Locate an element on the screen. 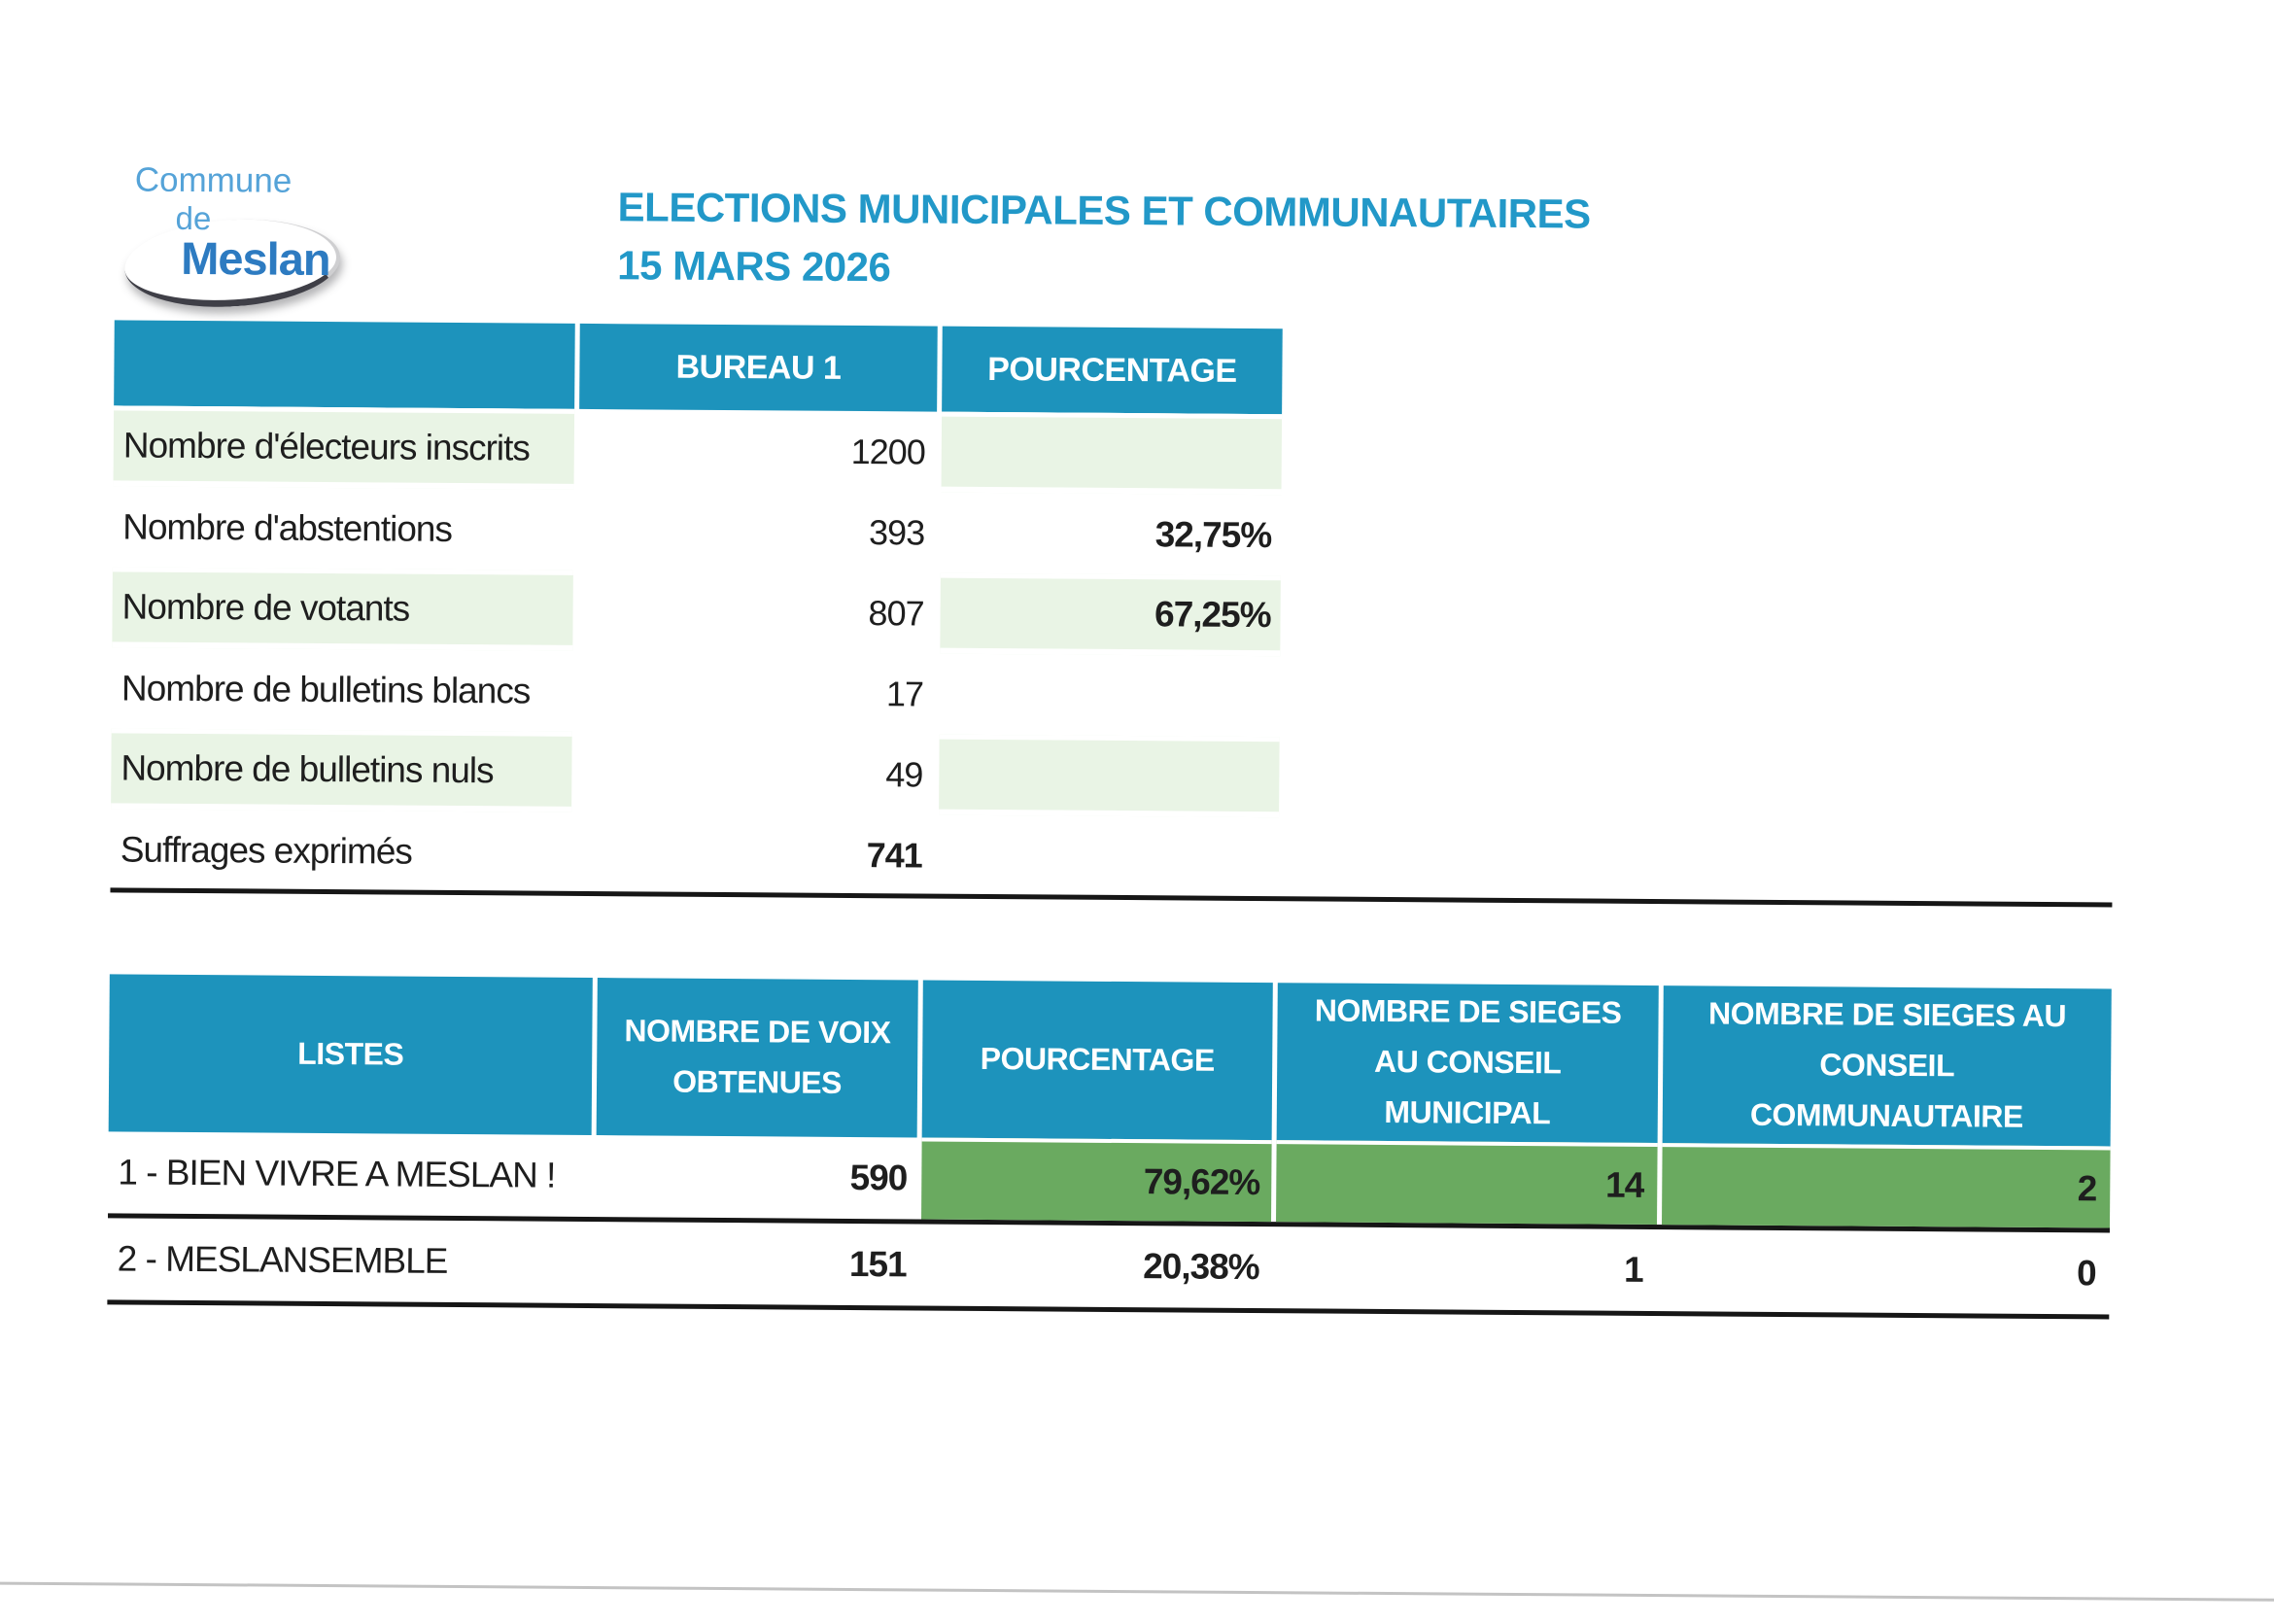 The image size is (2274, 1624). table-row: Suffrages exprimés 741 is located at coordinates (694, 853).